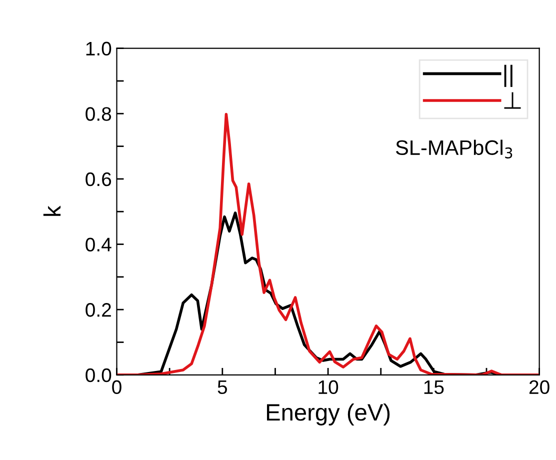 This screenshot has height=460, width=556. I want to click on y-axis-title: k, so click(52, 211).